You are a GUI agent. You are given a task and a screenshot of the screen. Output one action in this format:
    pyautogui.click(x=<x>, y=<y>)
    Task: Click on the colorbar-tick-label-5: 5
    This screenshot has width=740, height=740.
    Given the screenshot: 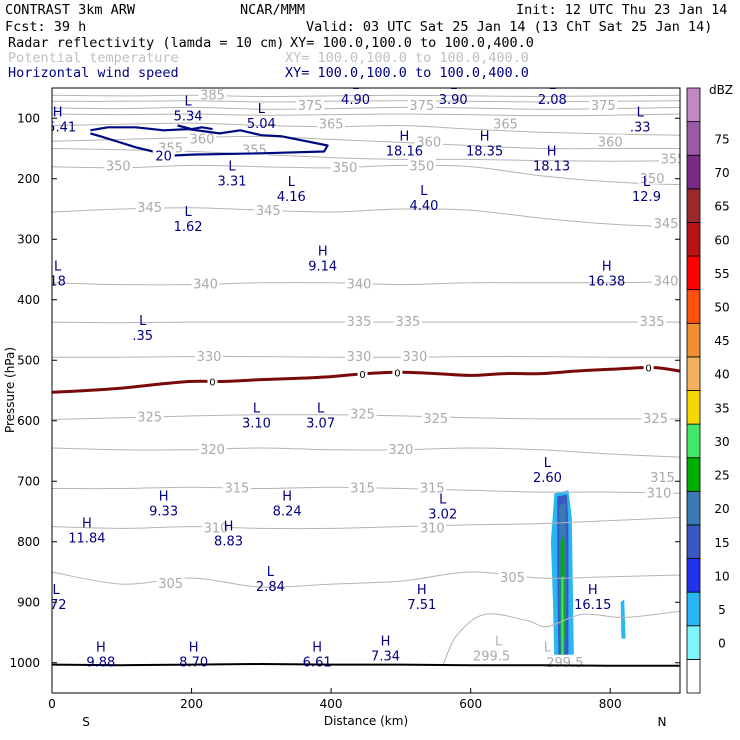 What is the action you would take?
    pyautogui.click(x=722, y=610)
    